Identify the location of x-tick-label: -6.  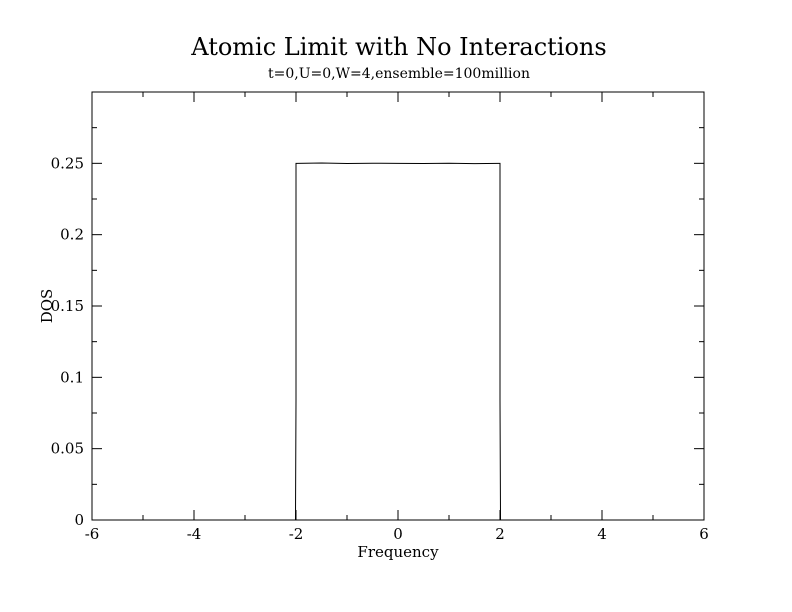
(92, 534).